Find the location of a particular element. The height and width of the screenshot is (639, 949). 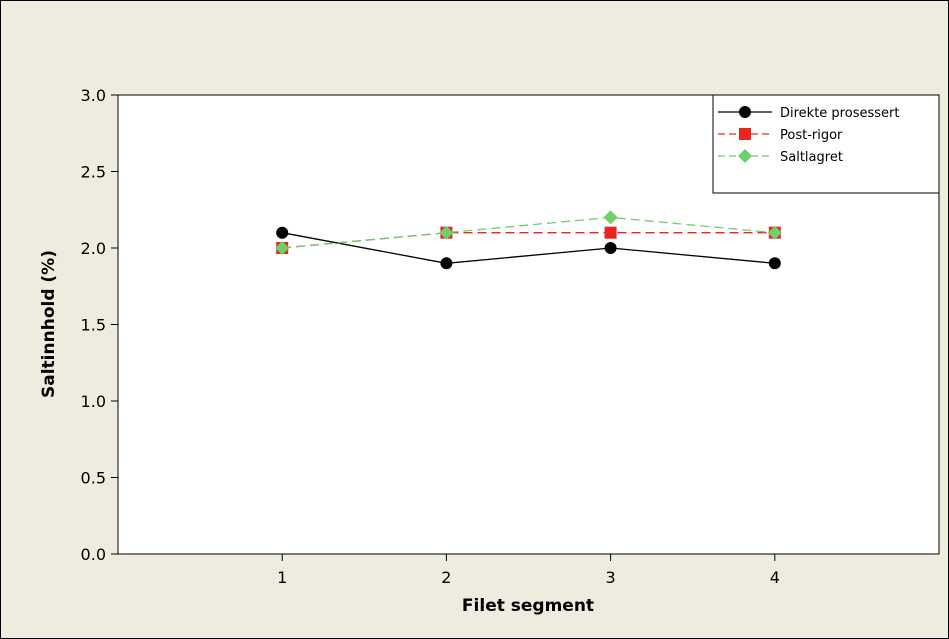

y-tick-label-5: 2.5 is located at coordinates (93, 172).